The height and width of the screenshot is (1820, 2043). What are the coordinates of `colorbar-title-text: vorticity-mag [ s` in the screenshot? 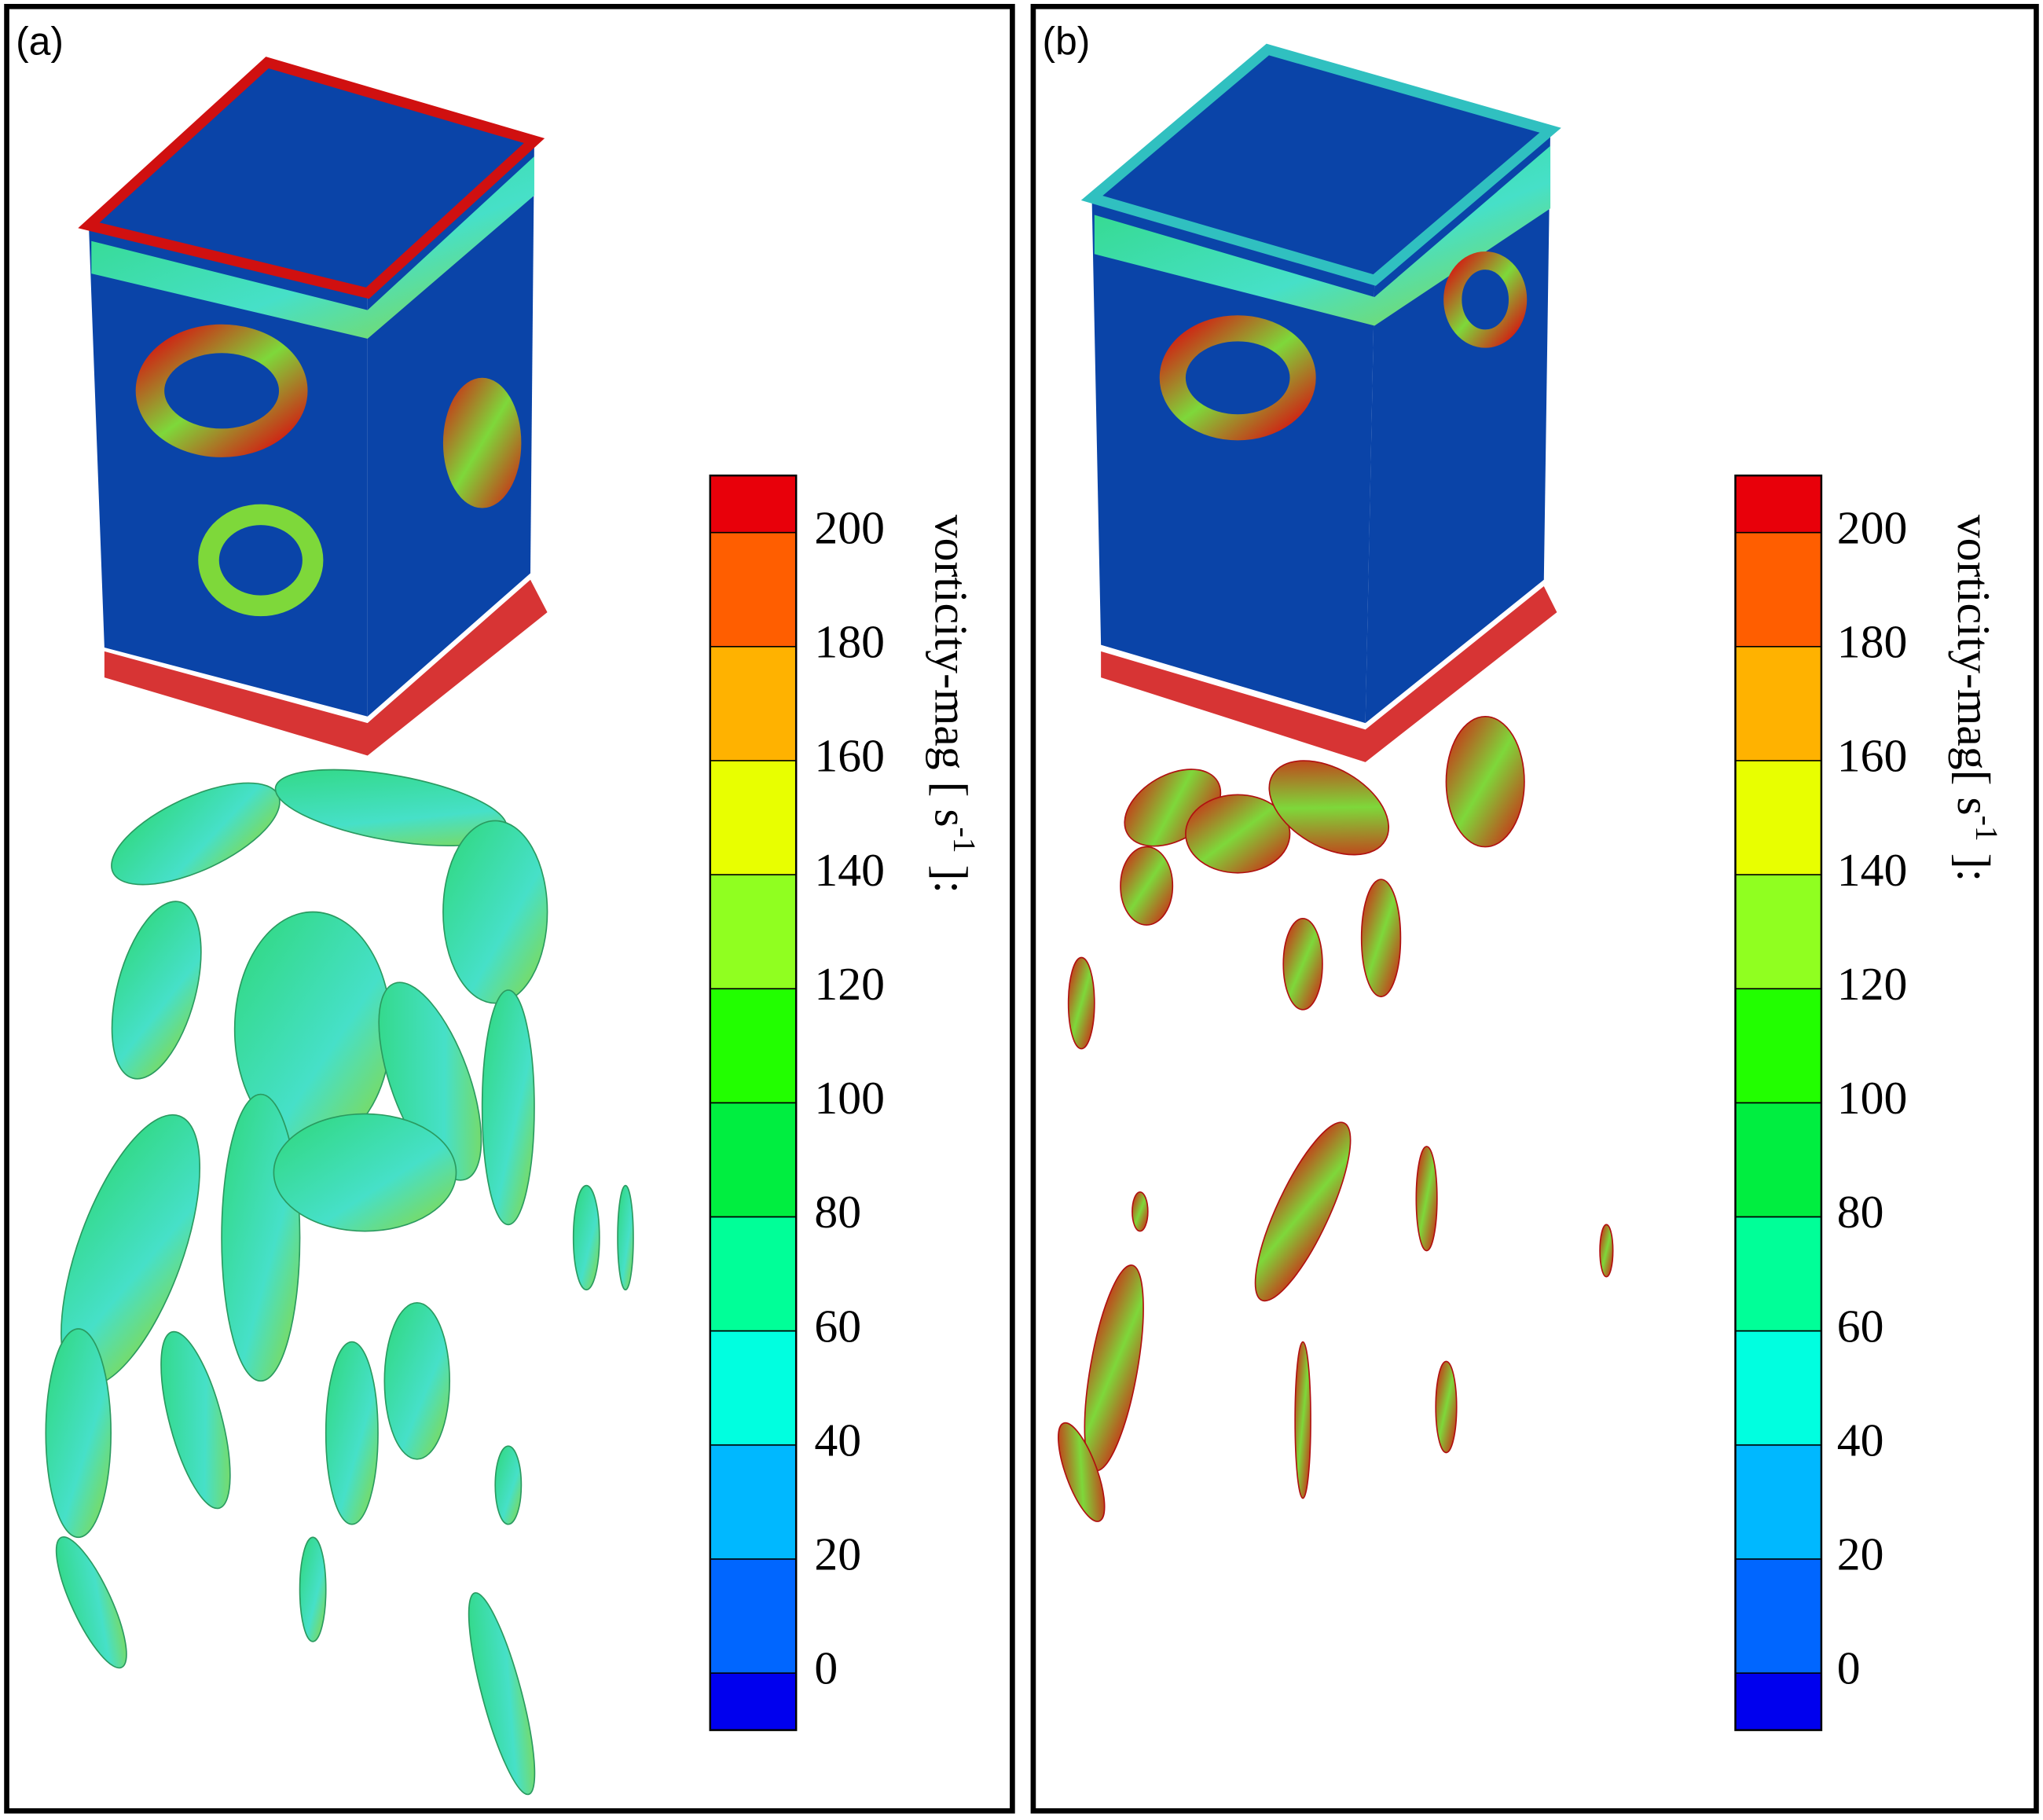 It's located at (951, 671).